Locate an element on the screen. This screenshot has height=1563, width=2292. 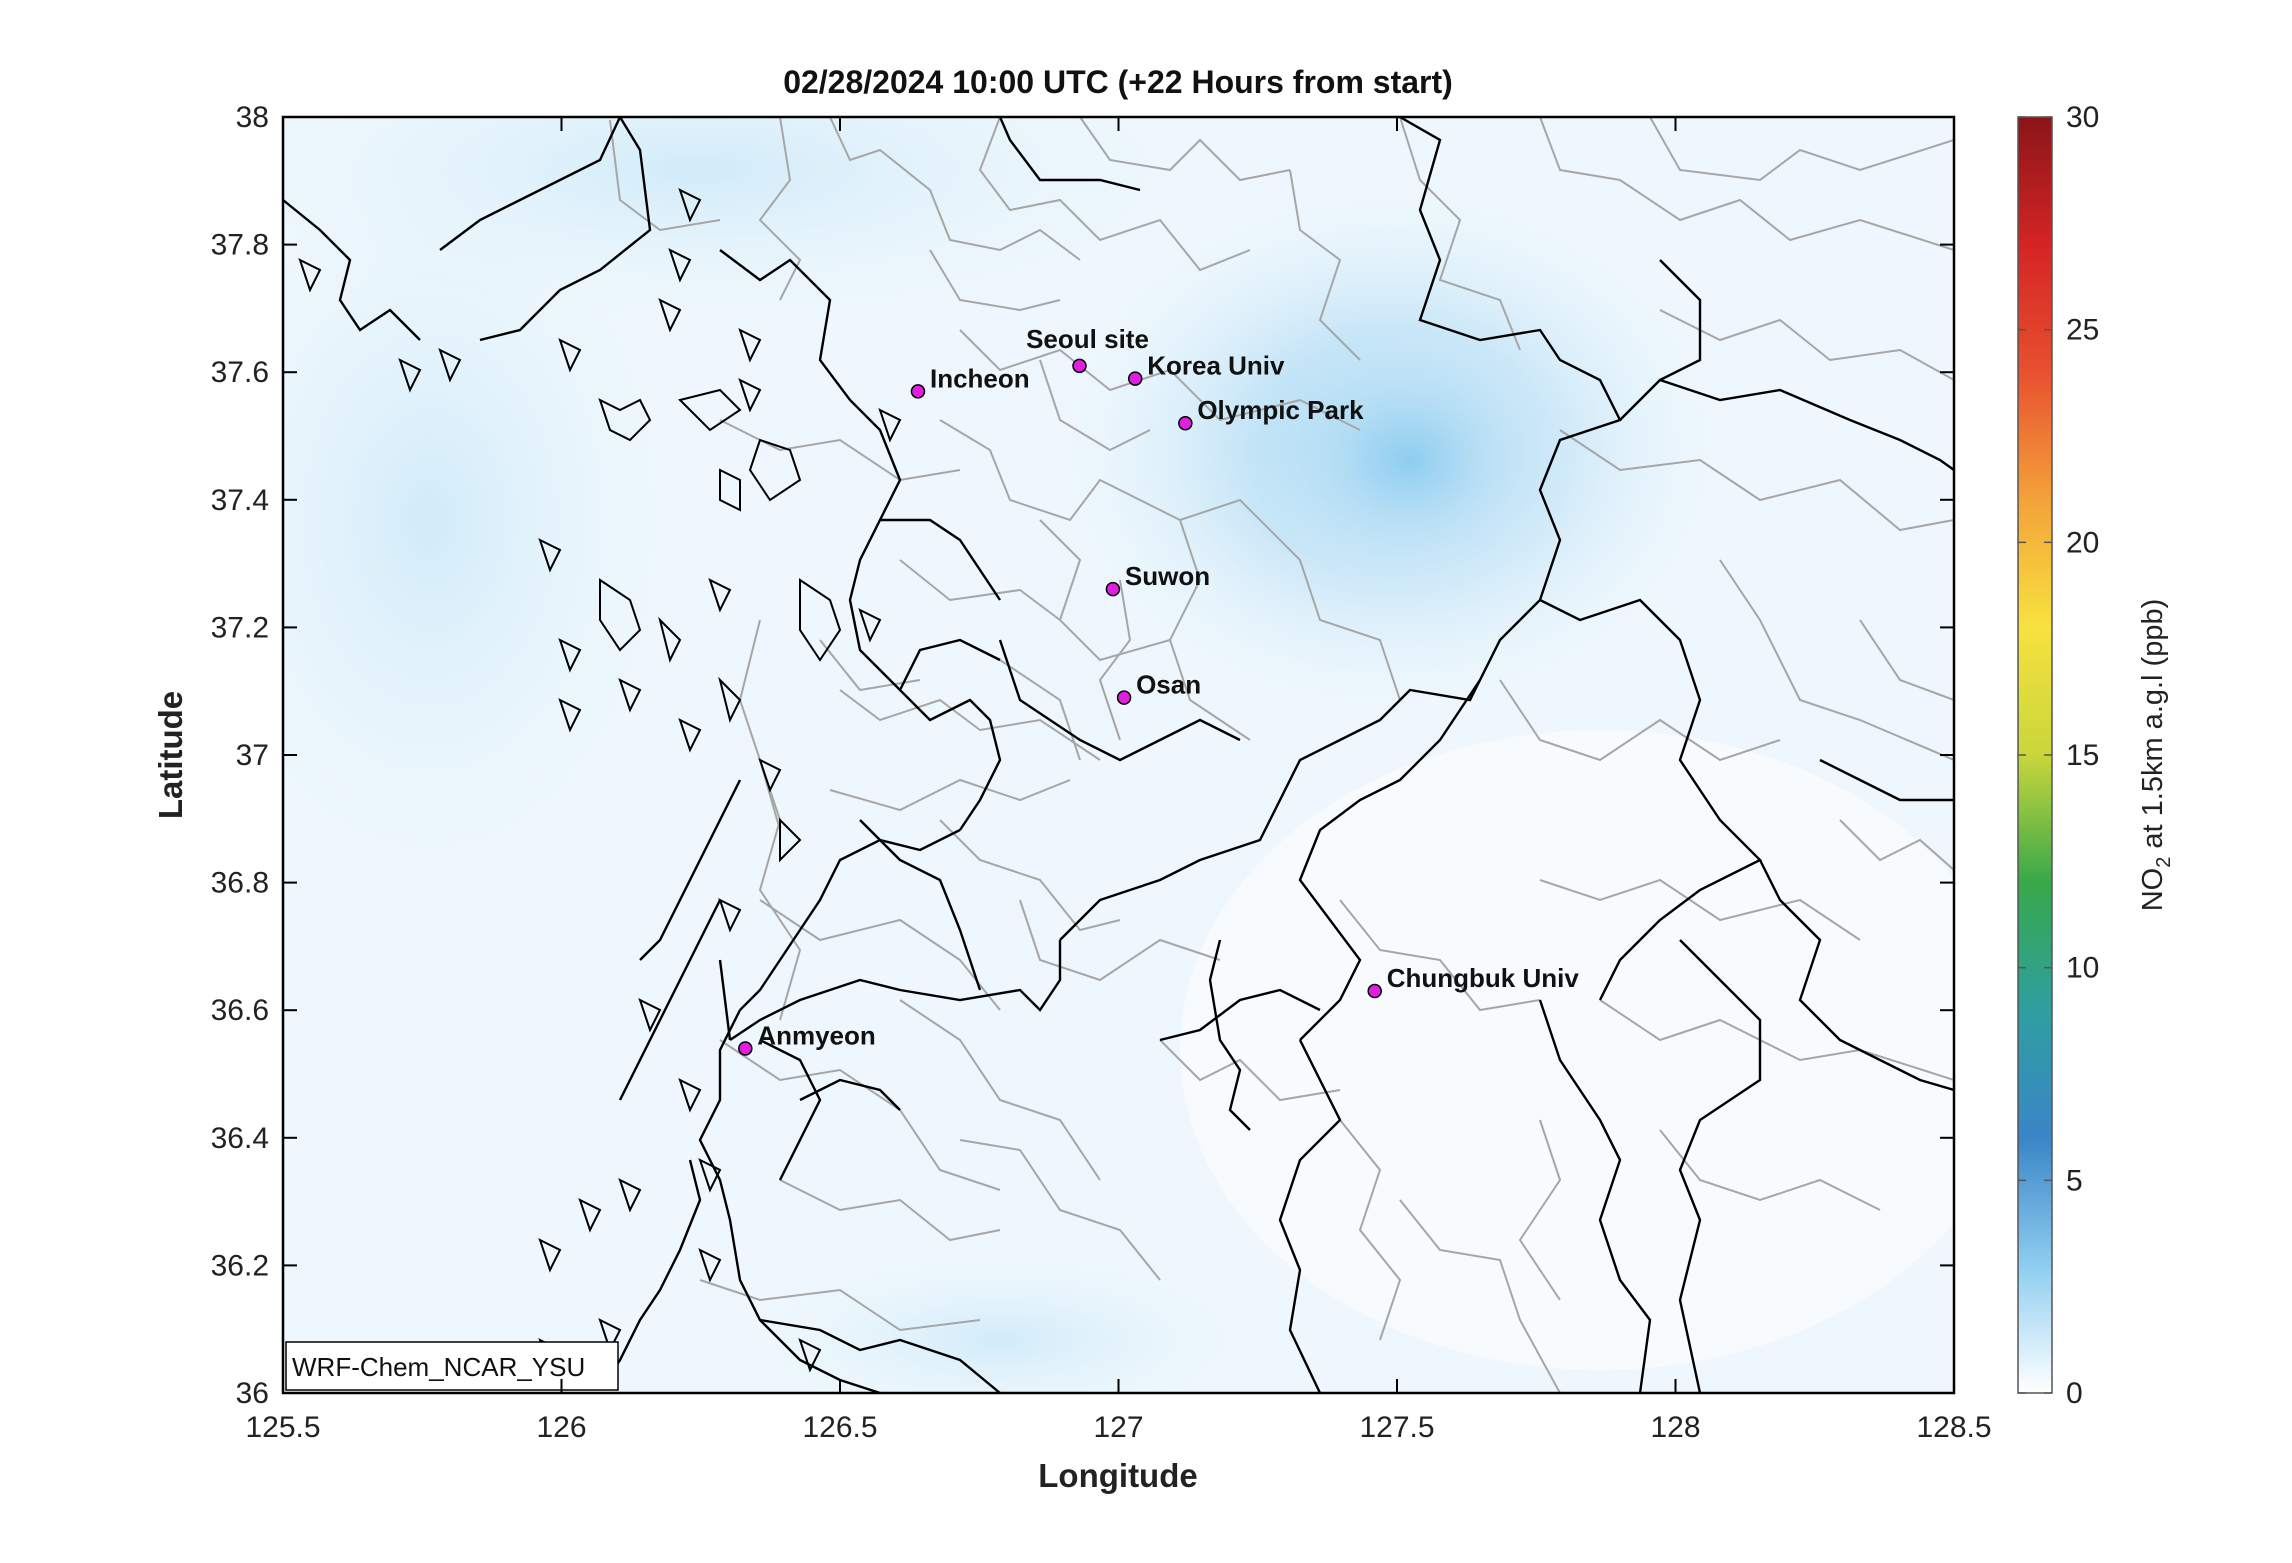
y-tick-label: 36 is located at coordinates (252, 1393).